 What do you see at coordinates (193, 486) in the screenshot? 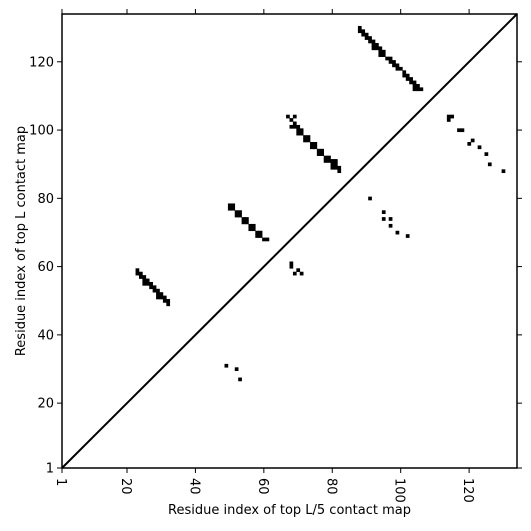
I see `x-tick-label: 40` at bounding box center [193, 486].